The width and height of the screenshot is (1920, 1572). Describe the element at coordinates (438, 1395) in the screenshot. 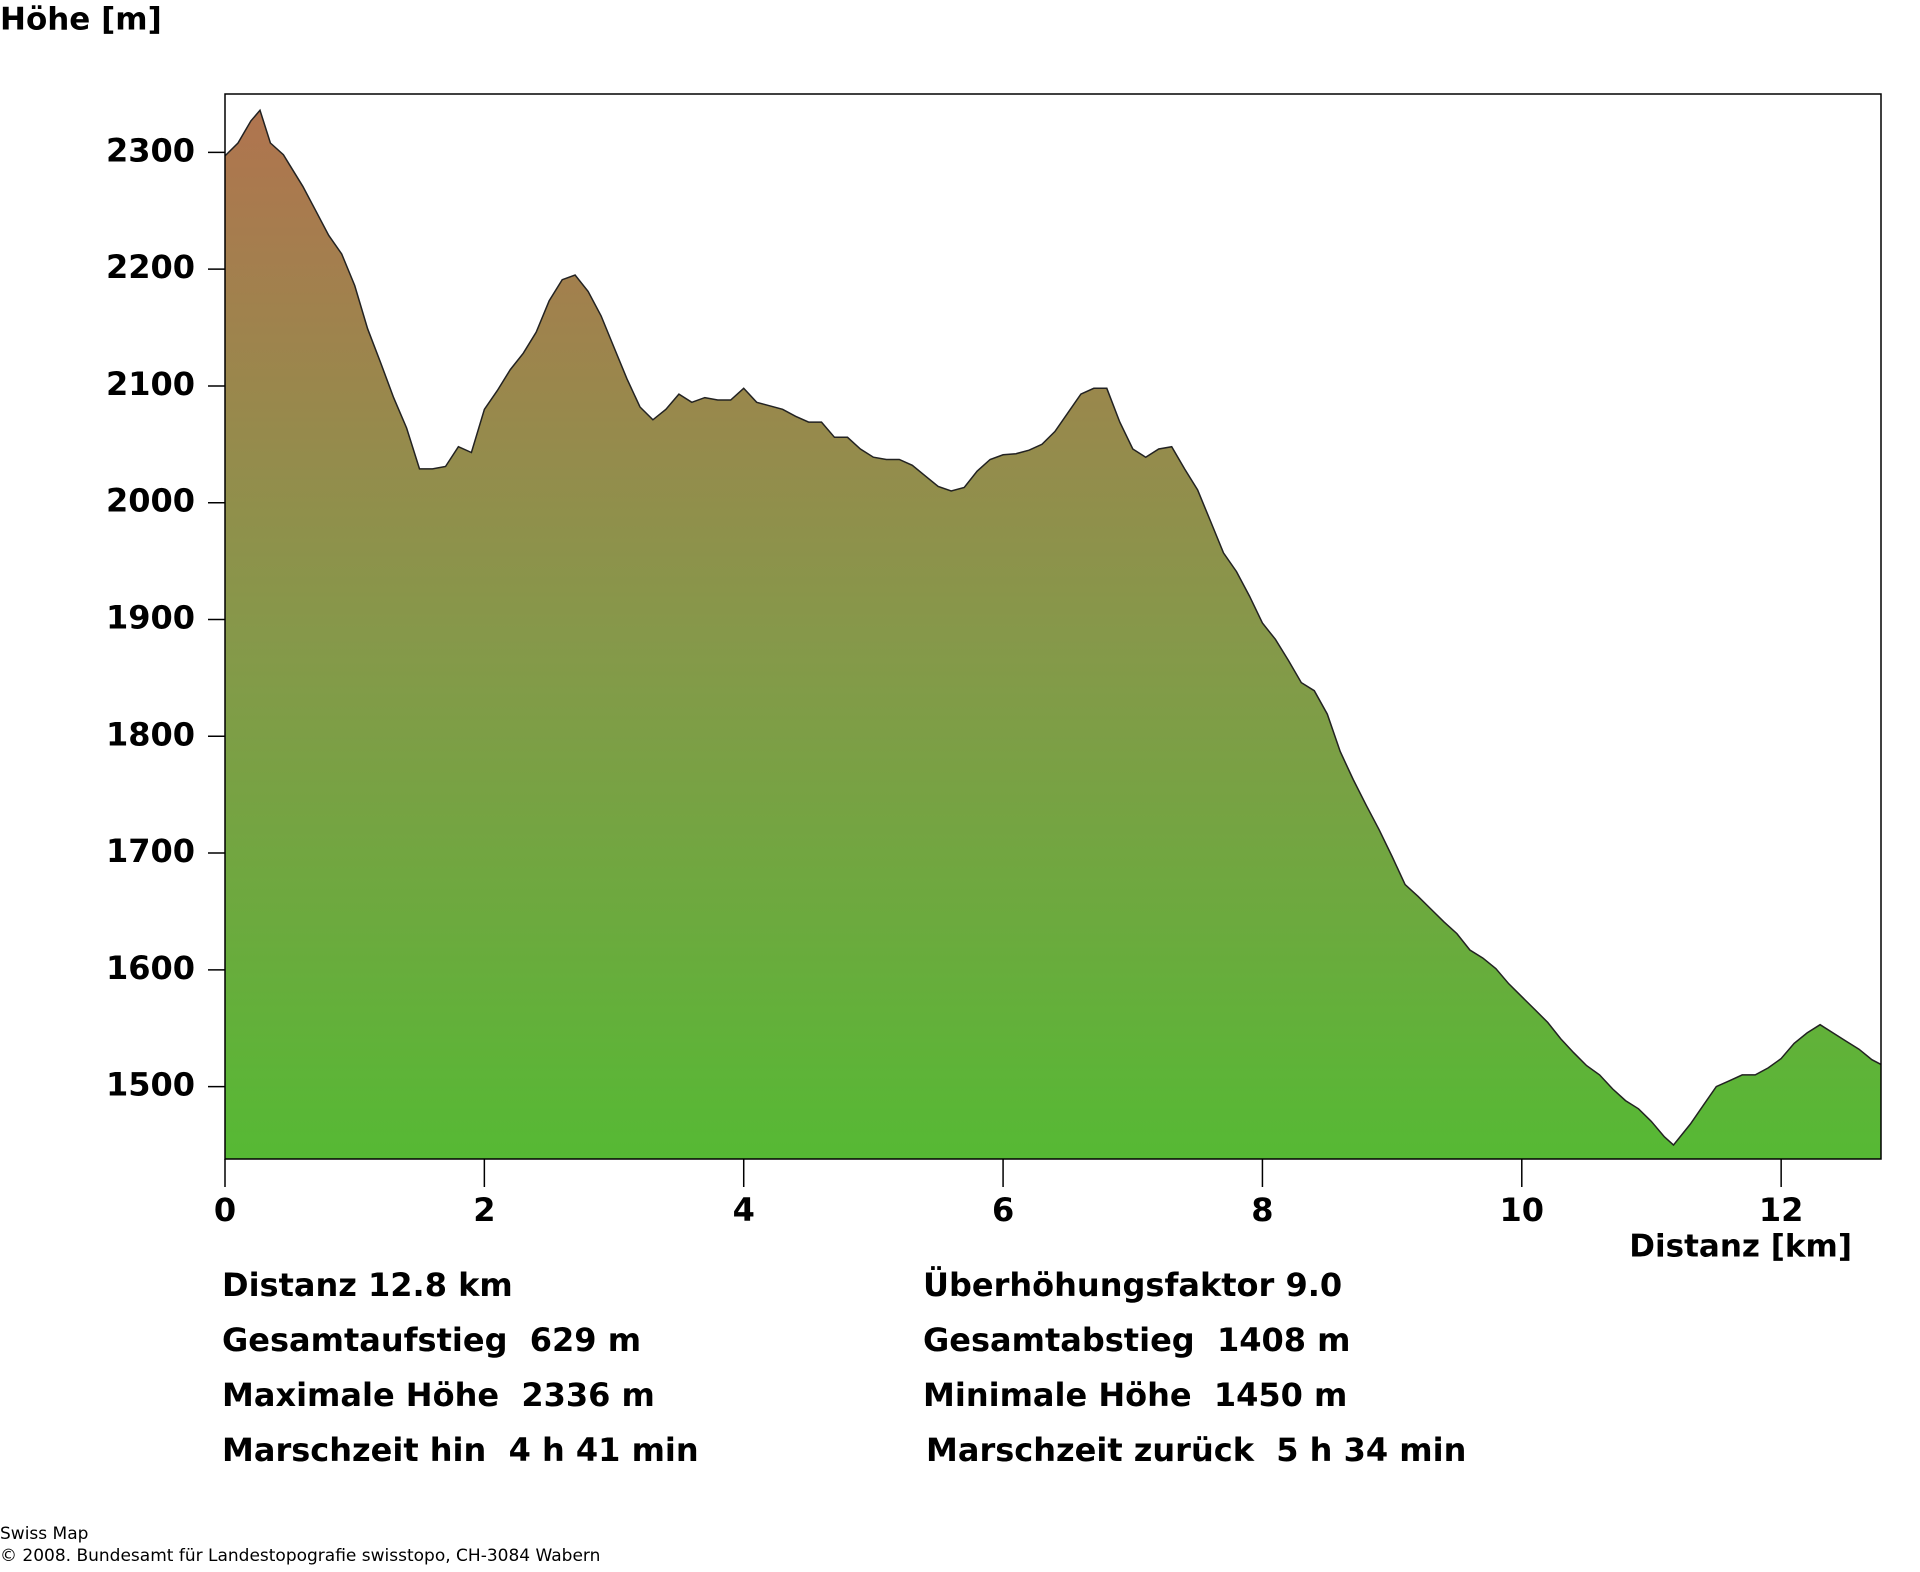

I see `stat: Maximale Höhe 2336 m` at that location.